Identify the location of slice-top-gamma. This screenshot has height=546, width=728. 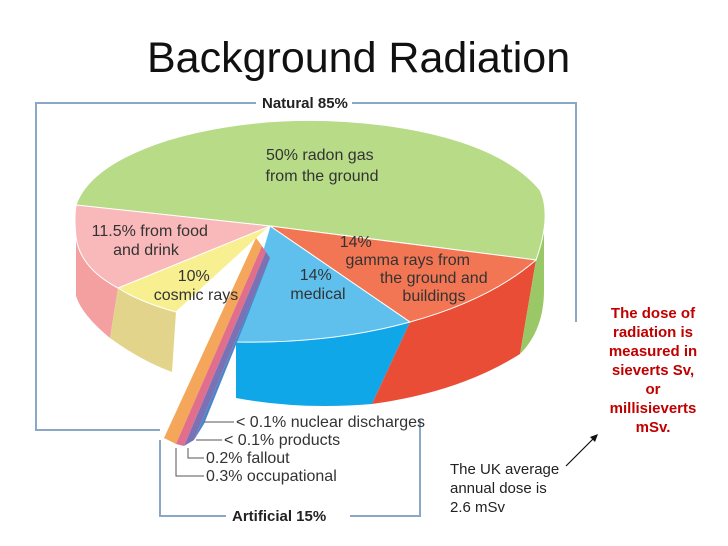
(403, 274).